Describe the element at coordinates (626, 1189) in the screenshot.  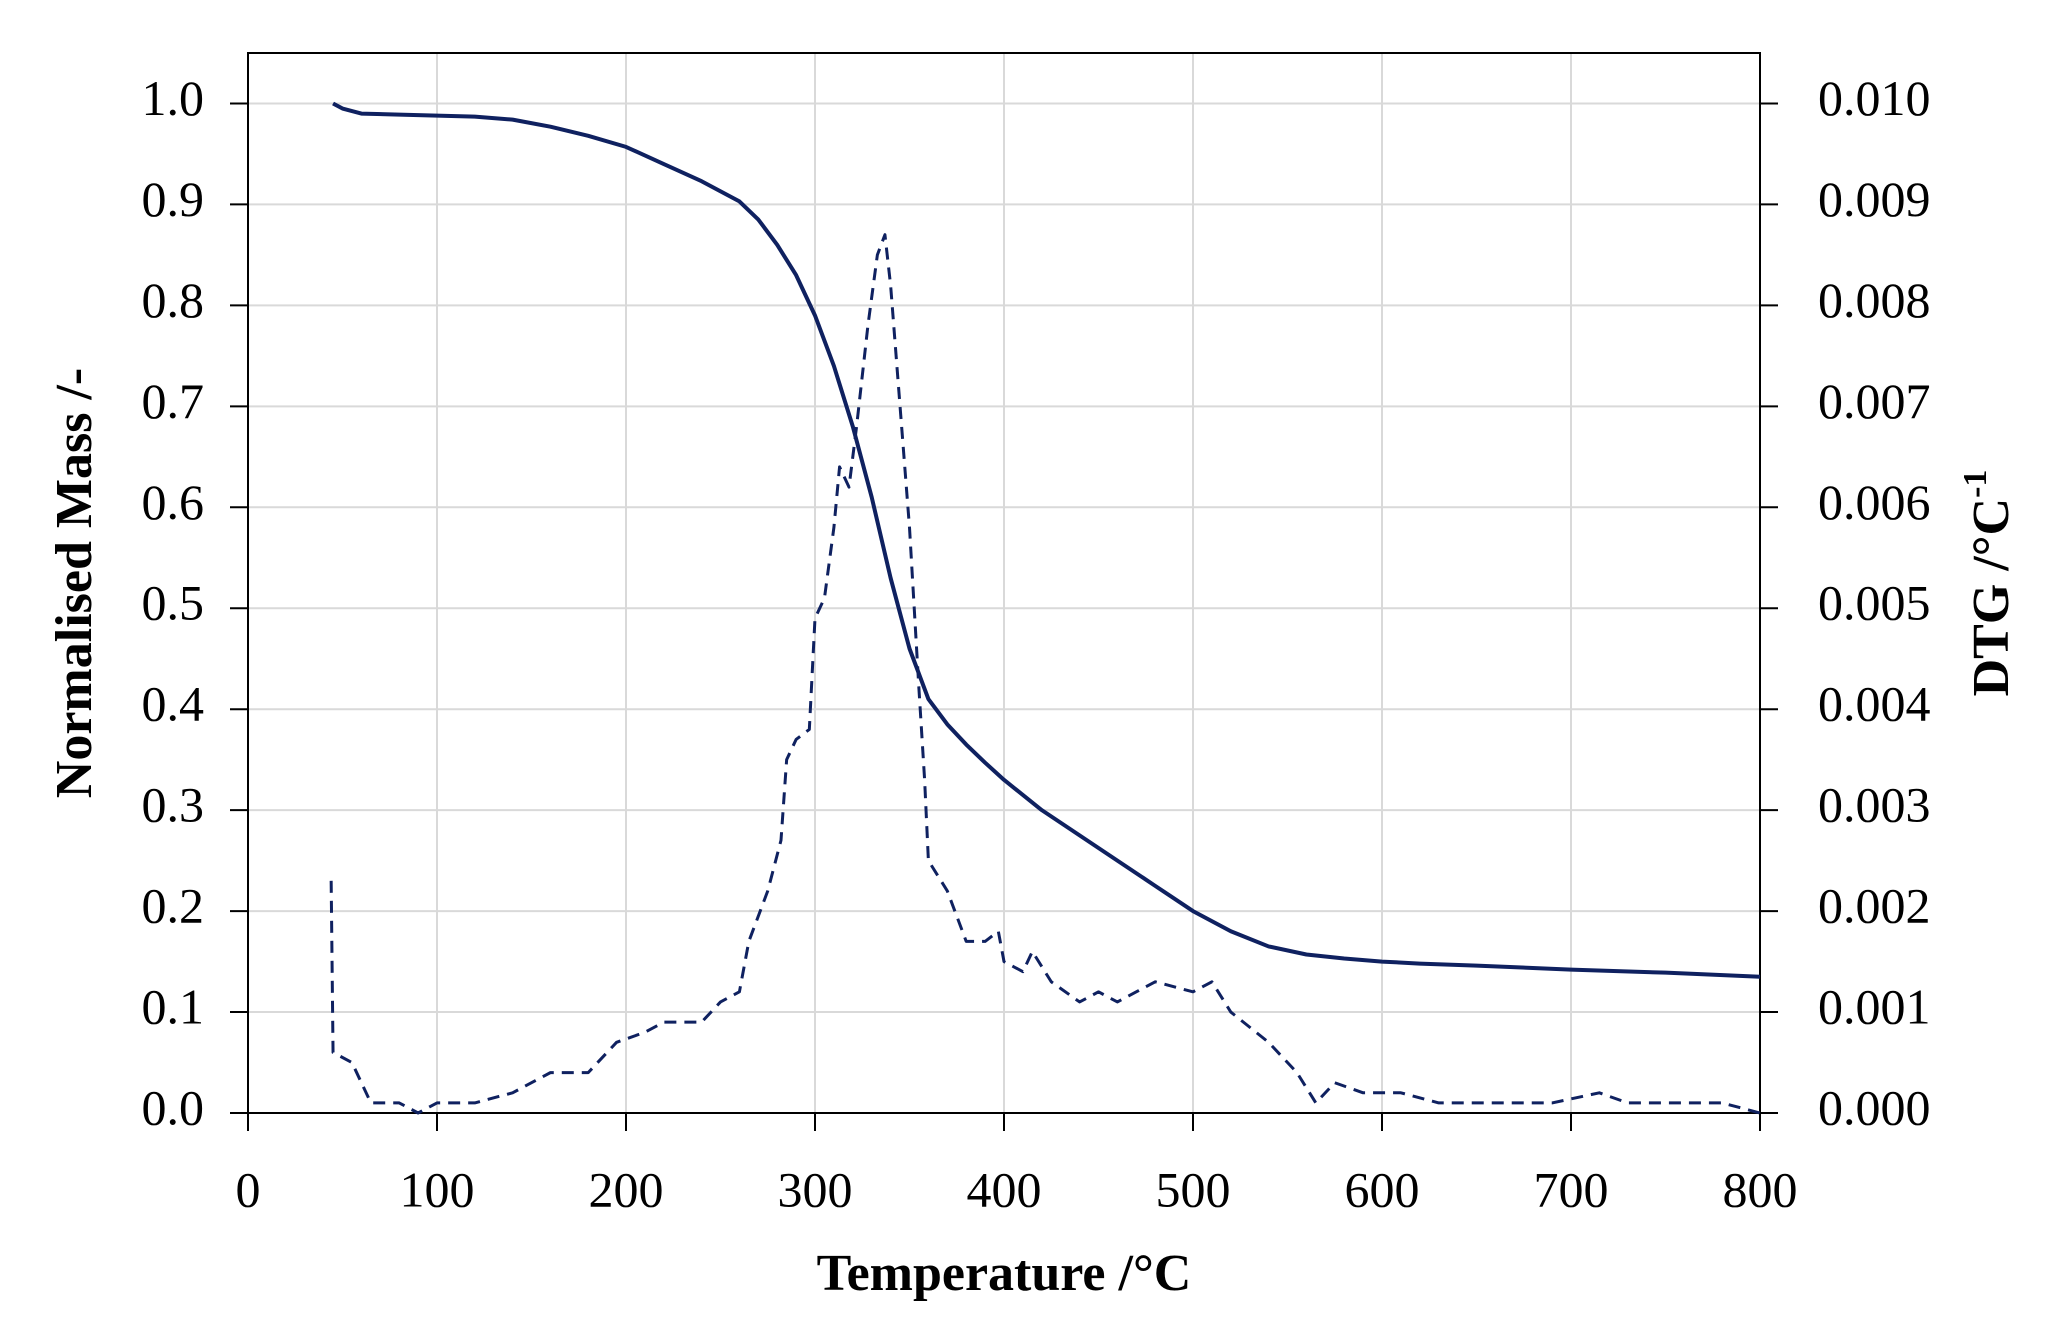
I see `x-tick-label: 200` at that location.